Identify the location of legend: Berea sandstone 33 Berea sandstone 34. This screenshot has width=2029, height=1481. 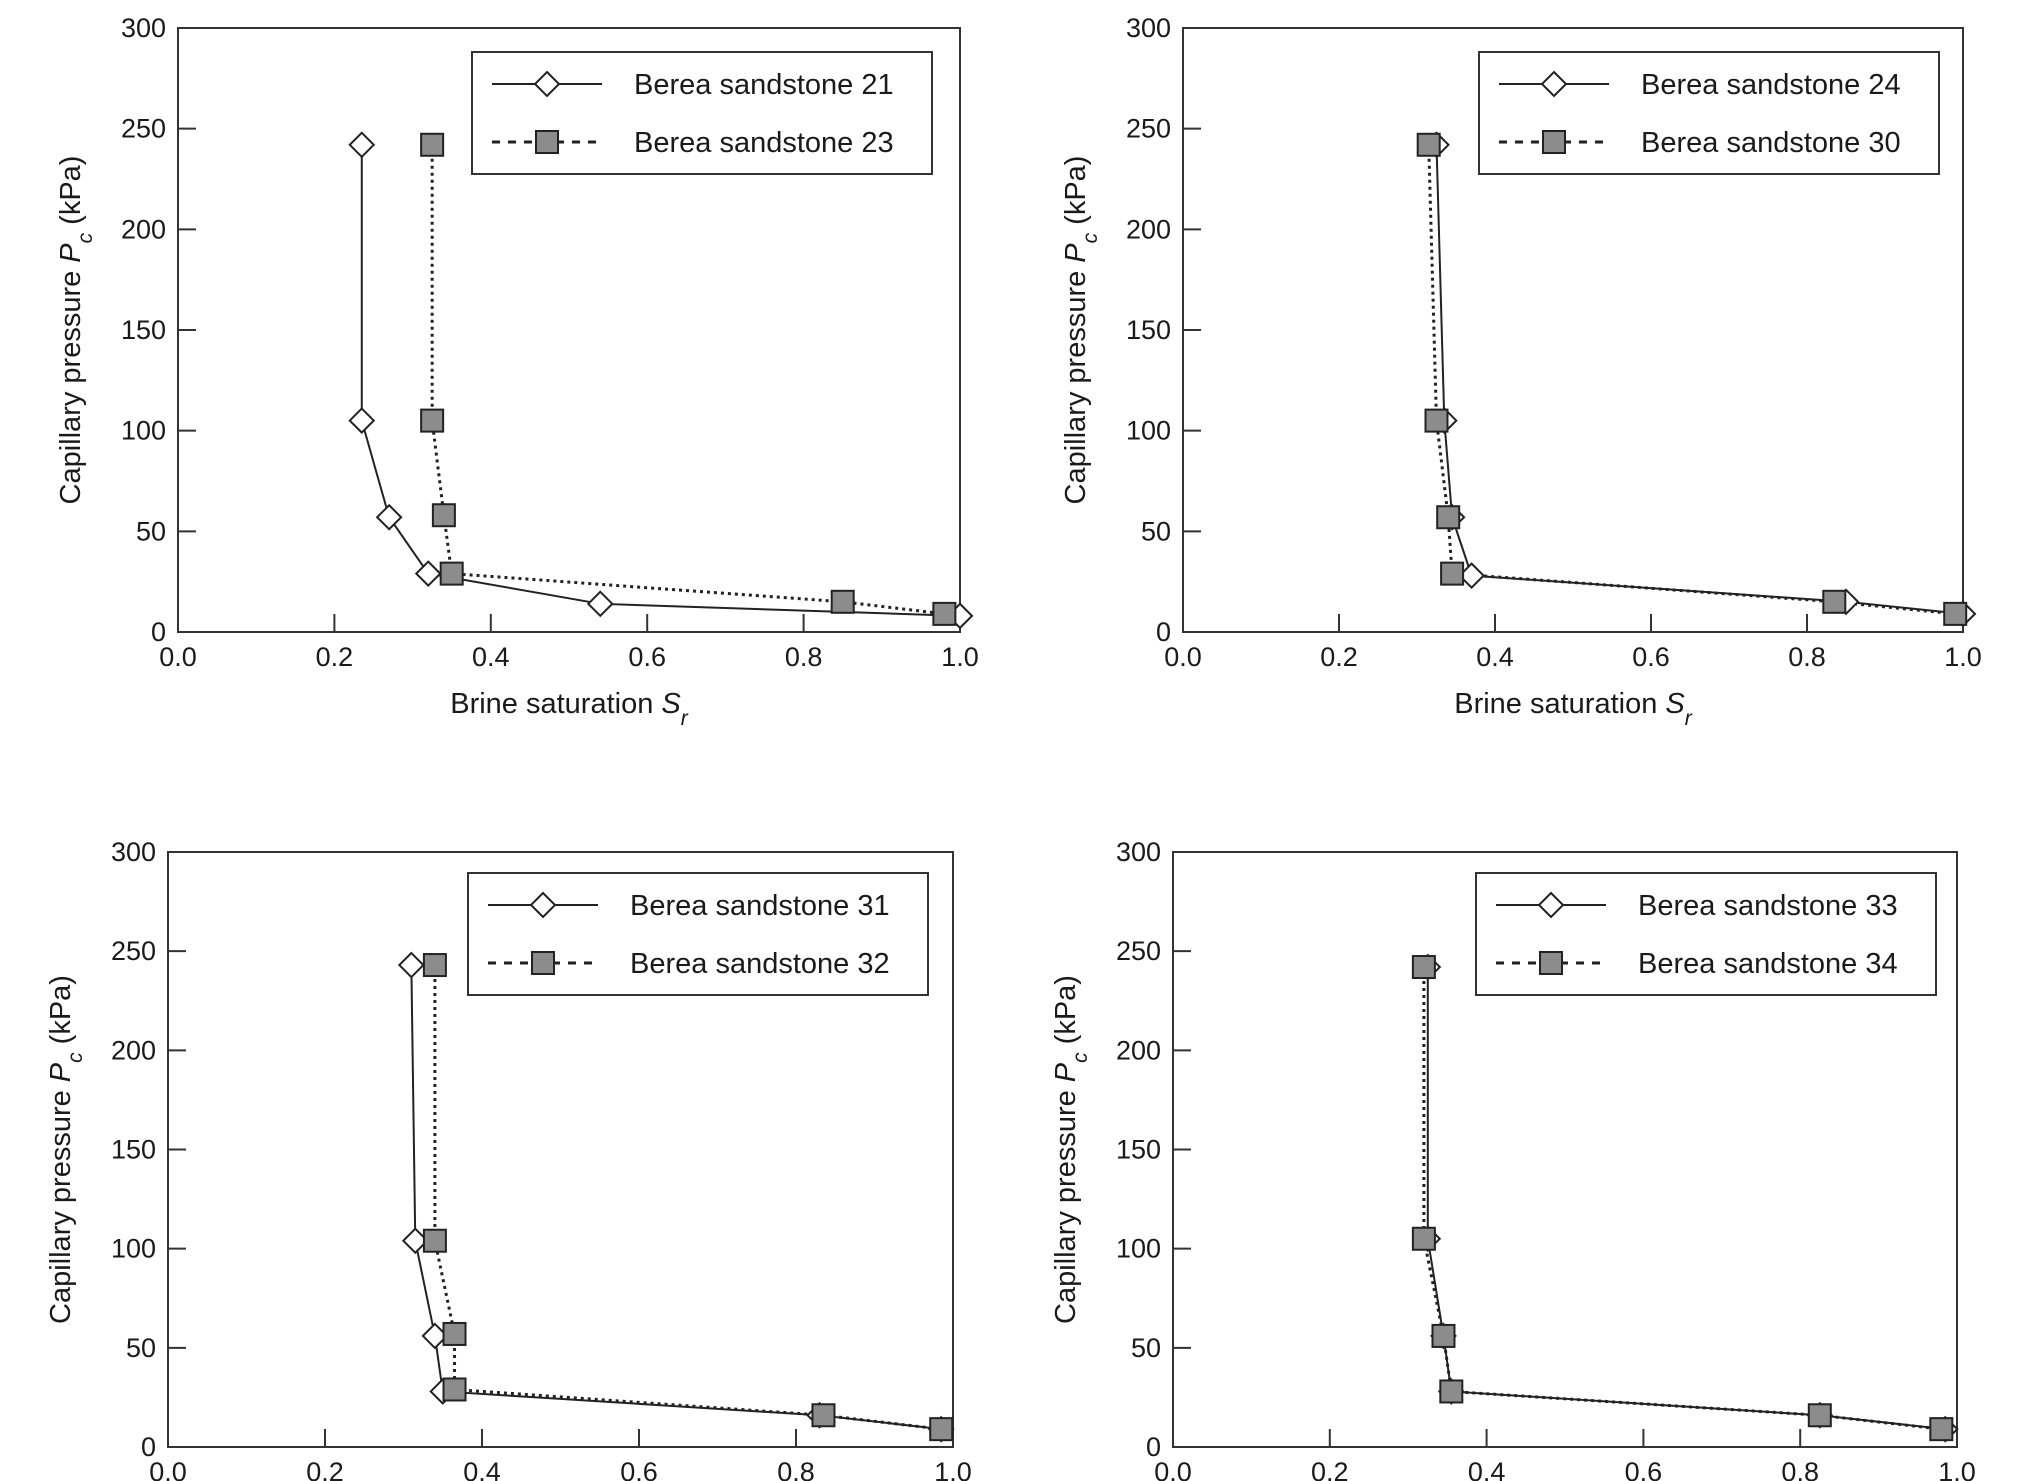
(1706, 934).